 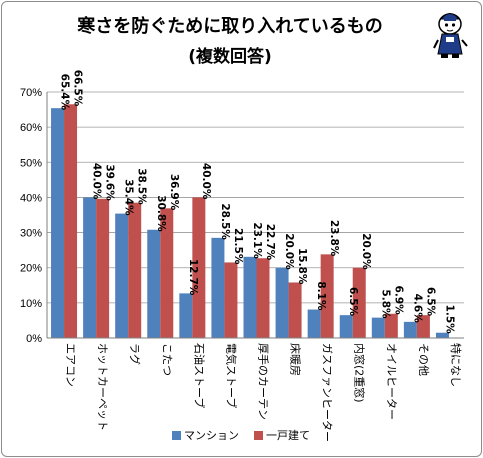 What do you see at coordinates (211, 435) in the screenshot?
I see `legend-label: マンション` at bounding box center [211, 435].